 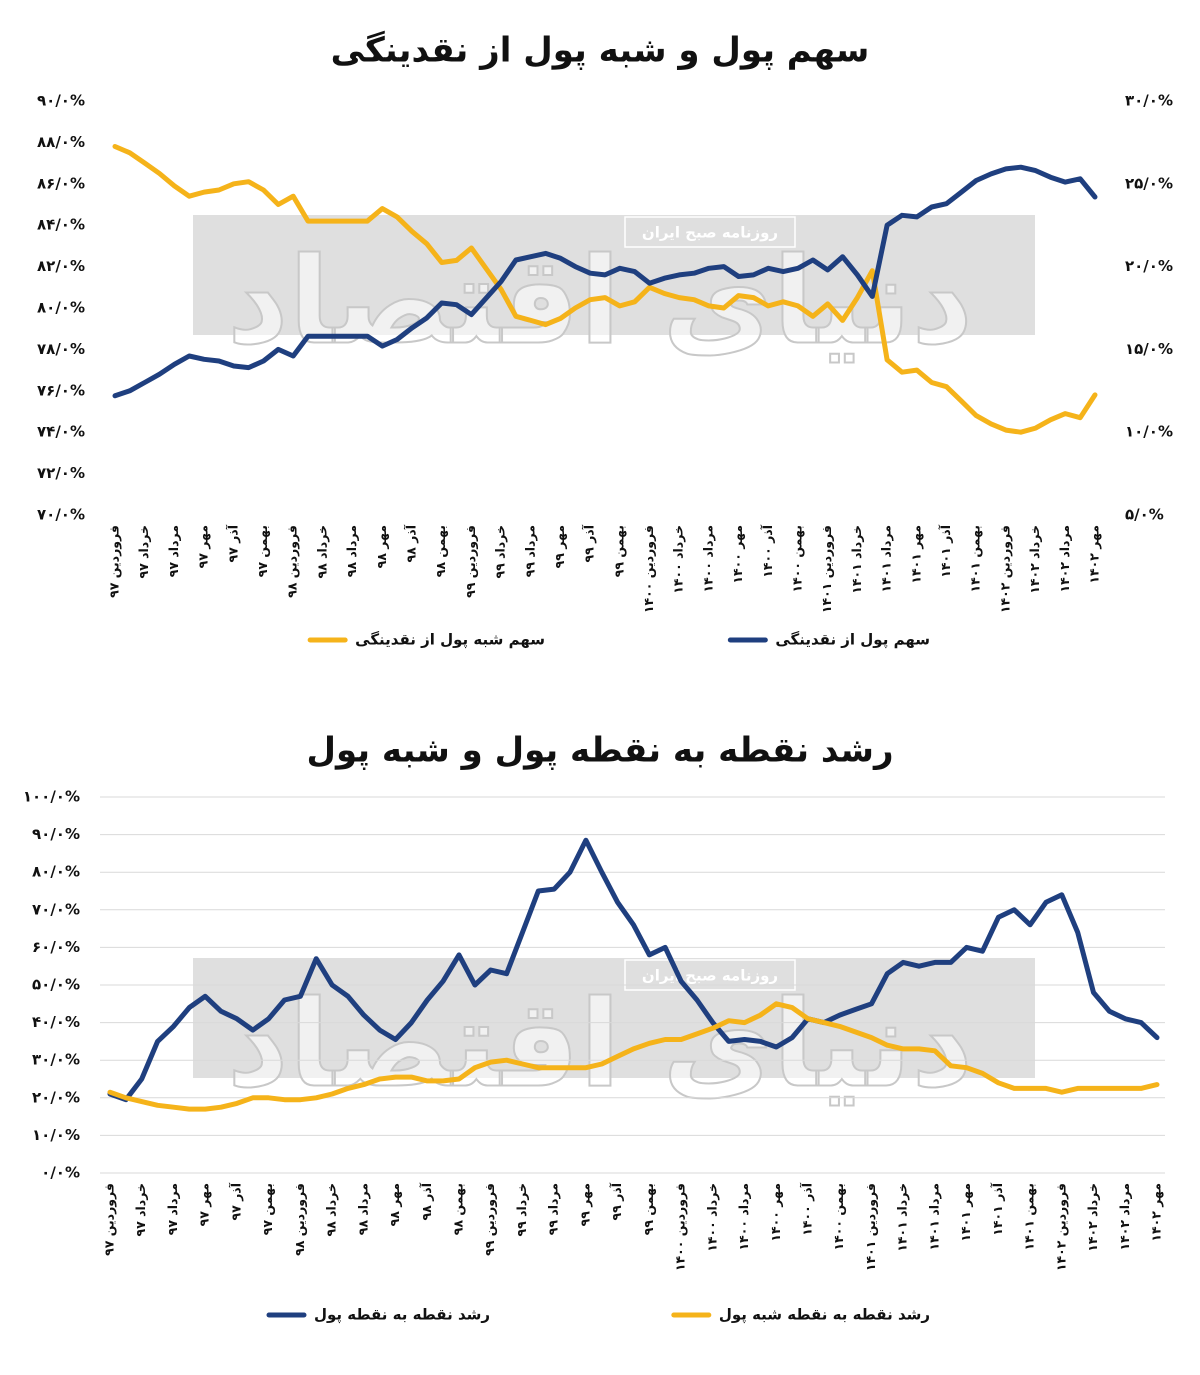 What do you see at coordinates (61, 390) in the screenshot?
I see `y-tick-label: ۷۶/۰%` at bounding box center [61, 390].